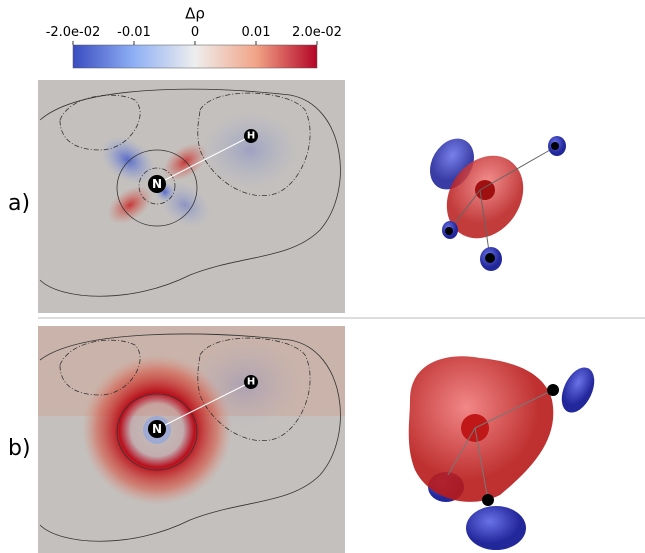 The width and height of the screenshot is (645, 553). I want to click on panel-label: b), so click(19, 448).